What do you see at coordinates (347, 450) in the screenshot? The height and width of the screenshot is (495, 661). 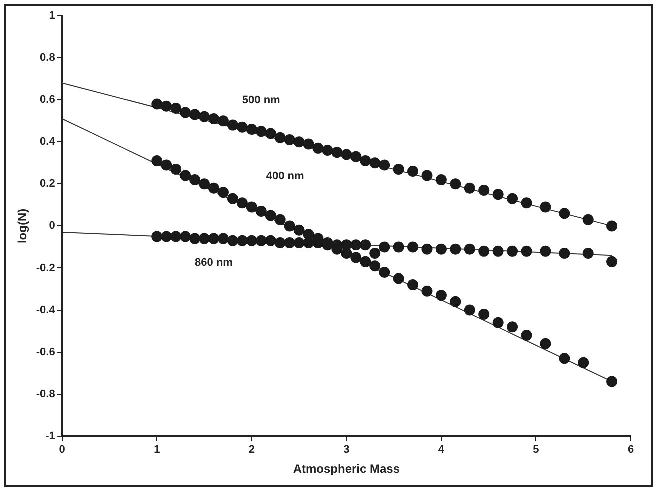 I see `x-tick-label: 3` at bounding box center [347, 450].